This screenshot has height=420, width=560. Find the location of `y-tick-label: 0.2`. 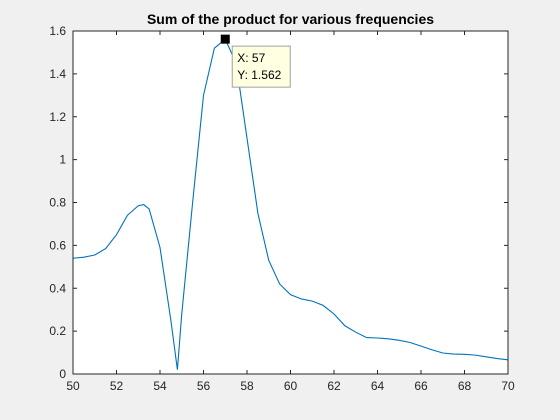

y-tick-label: 0.2 is located at coordinates (57, 331).